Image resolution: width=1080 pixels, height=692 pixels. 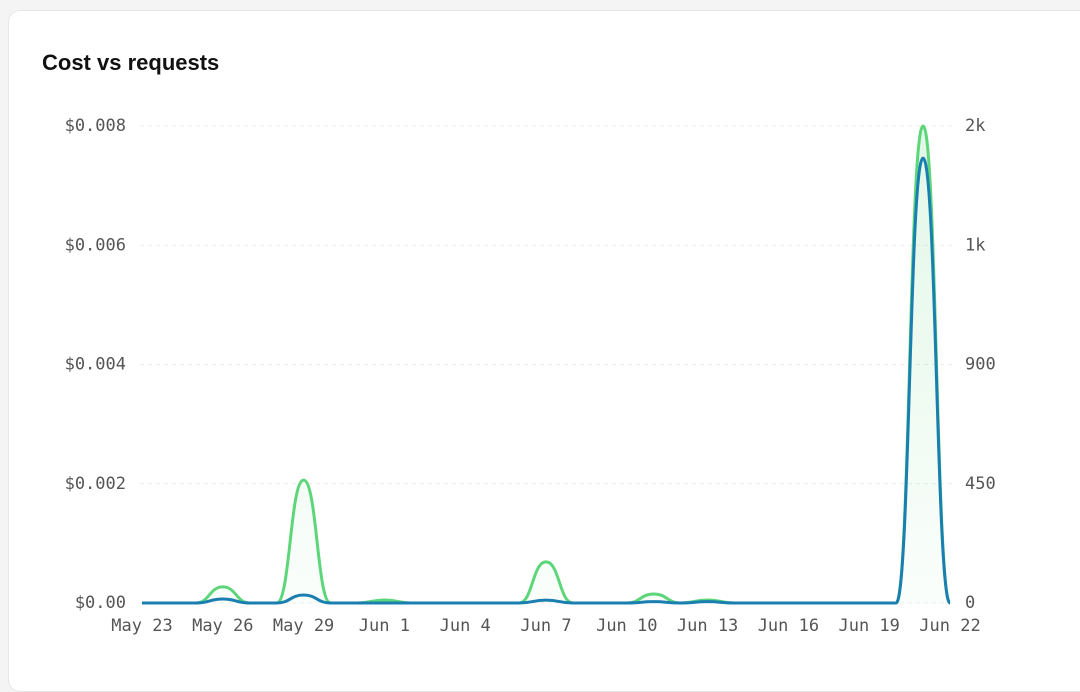 What do you see at coordinates (980, 484) in the screenshot?
I see `y2-tick-label: 450` at bounding box center [980, 484].